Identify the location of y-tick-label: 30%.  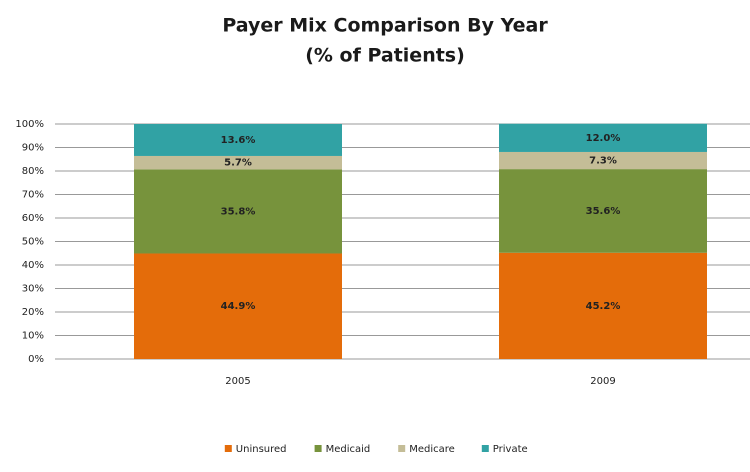
(33, 289).